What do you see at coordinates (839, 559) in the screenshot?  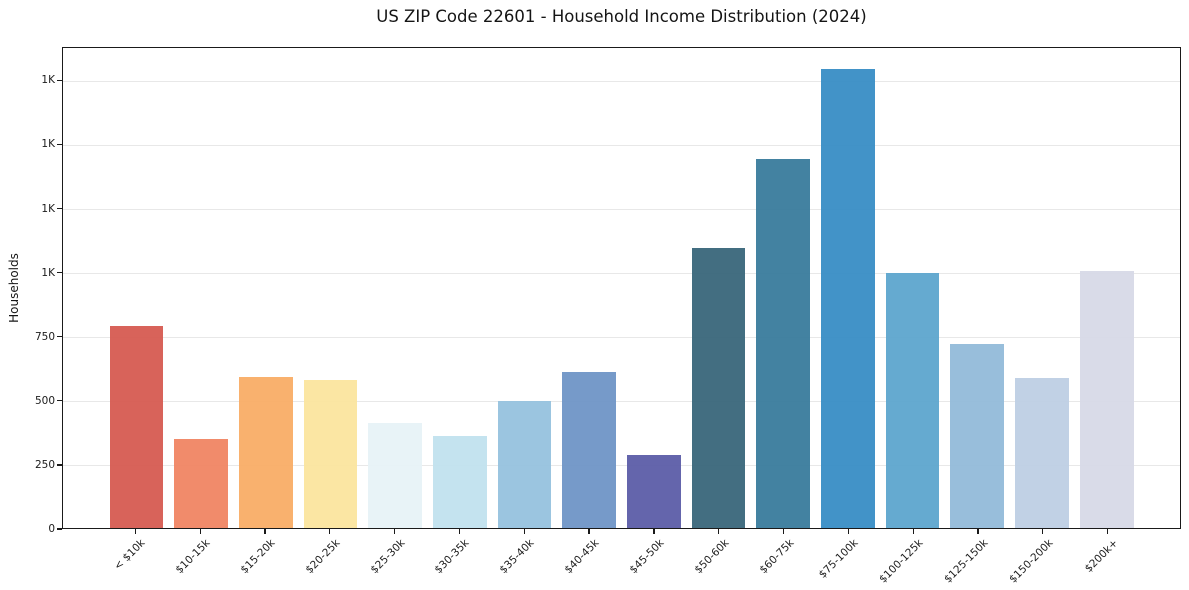 I see `x-tick-label: $75-100k` at bounding box center [839, 559].